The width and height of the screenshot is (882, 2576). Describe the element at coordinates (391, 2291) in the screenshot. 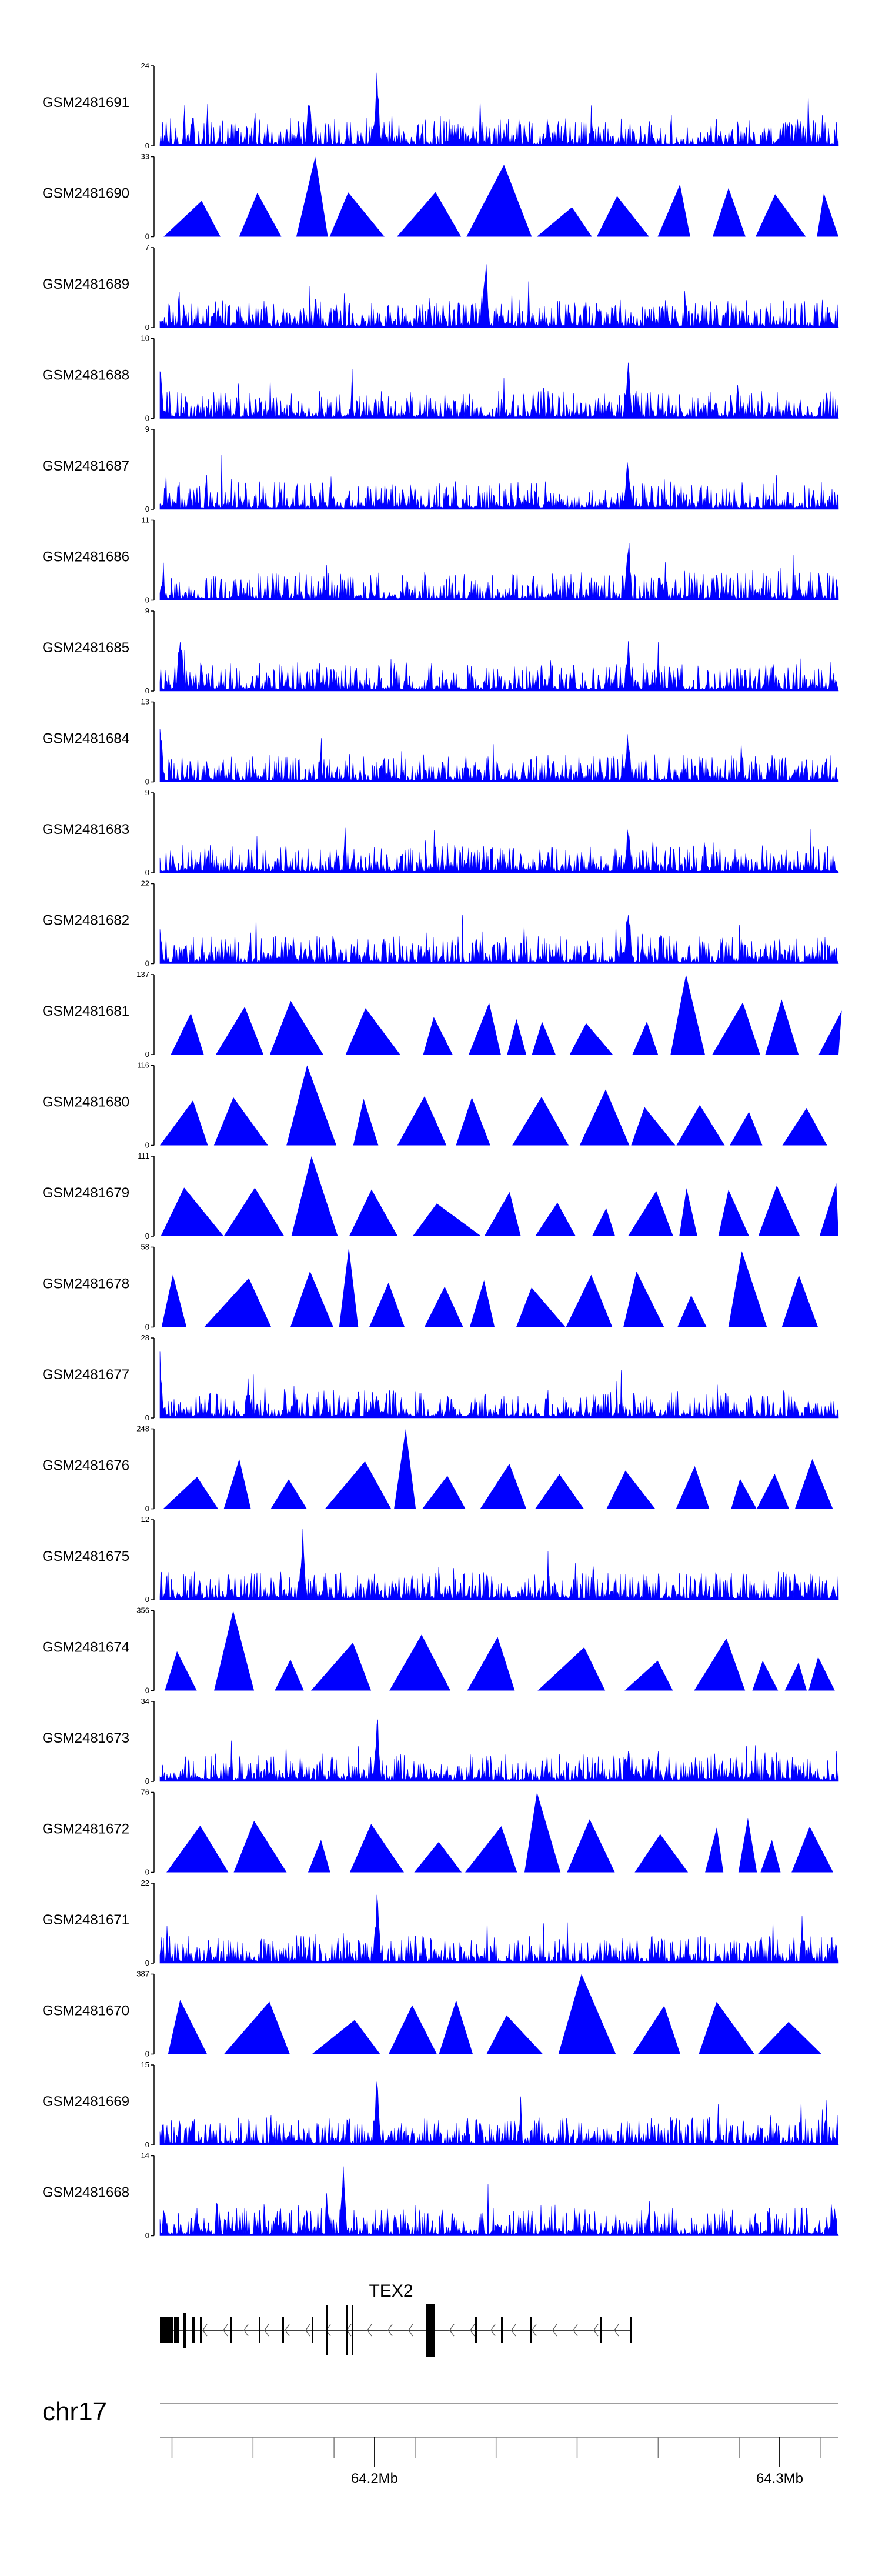

I see `gene-label: TEX2` at that location.